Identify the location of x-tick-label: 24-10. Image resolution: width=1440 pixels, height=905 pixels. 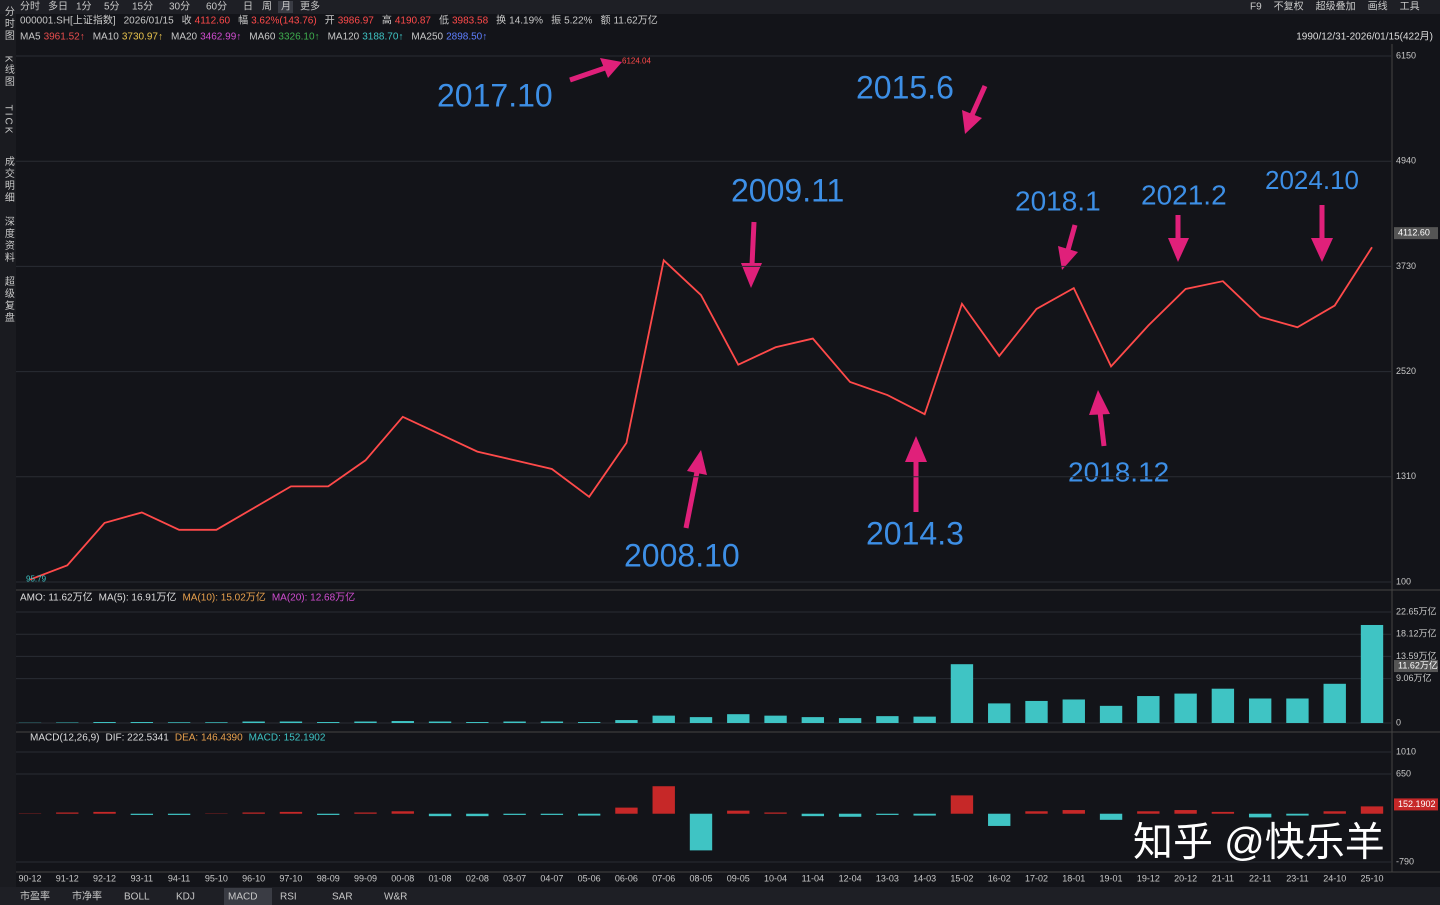
(1334, 878).